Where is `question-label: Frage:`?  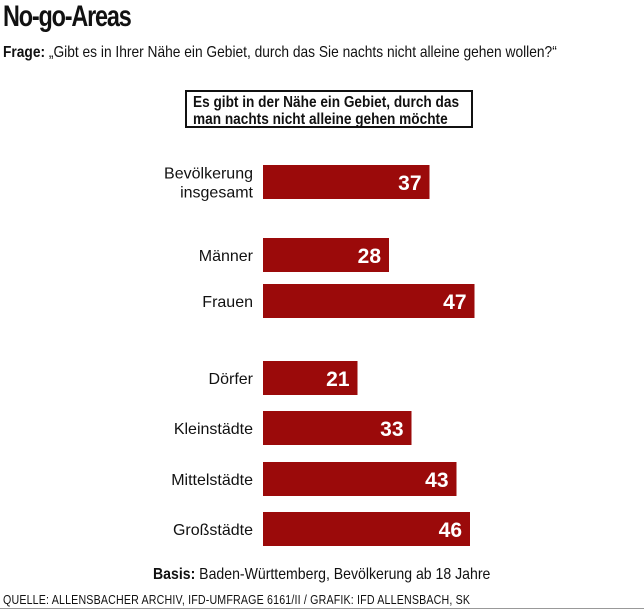 question-label: Frage: is located at coordinates (24, 52).